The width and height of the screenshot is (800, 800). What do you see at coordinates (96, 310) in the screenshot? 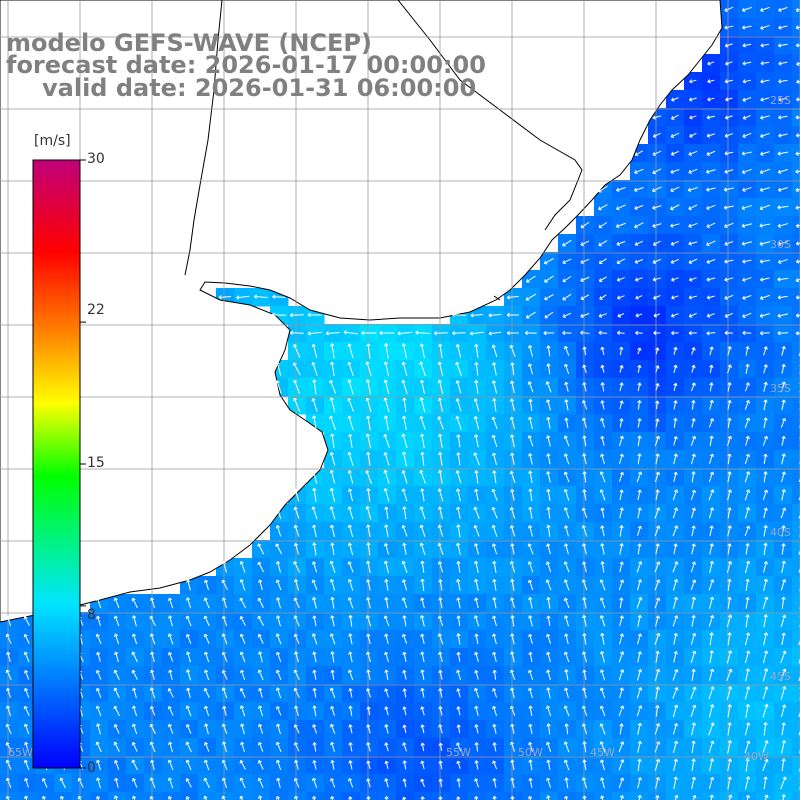
I see `colorbar-tick-label: 22` at bounding box center [96, 310].